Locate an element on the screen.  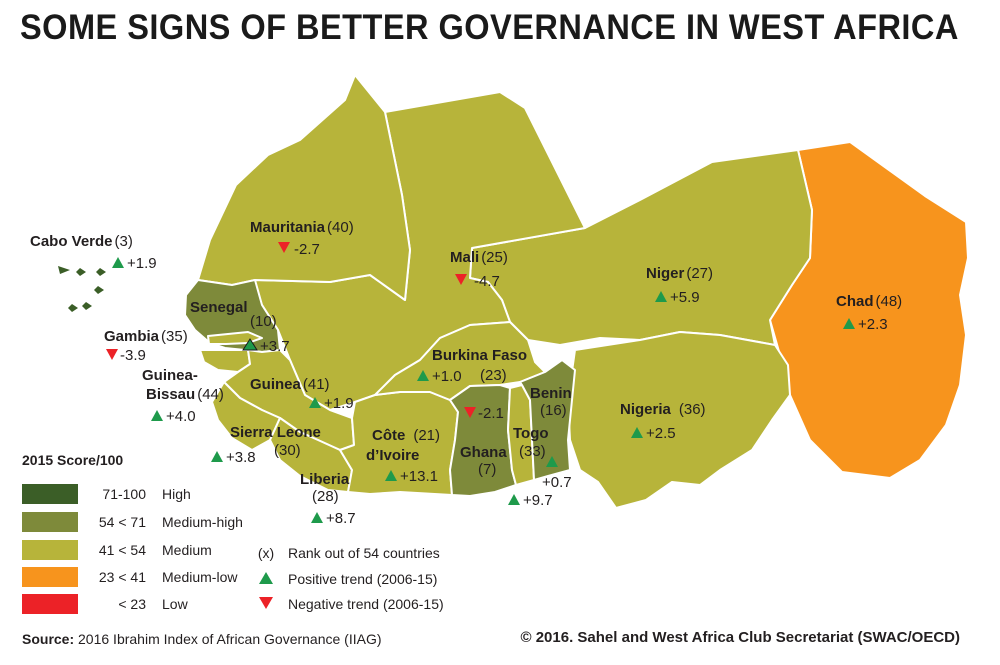
trend-burkina-faso: +1.0 is located at coordinates (447, 376).